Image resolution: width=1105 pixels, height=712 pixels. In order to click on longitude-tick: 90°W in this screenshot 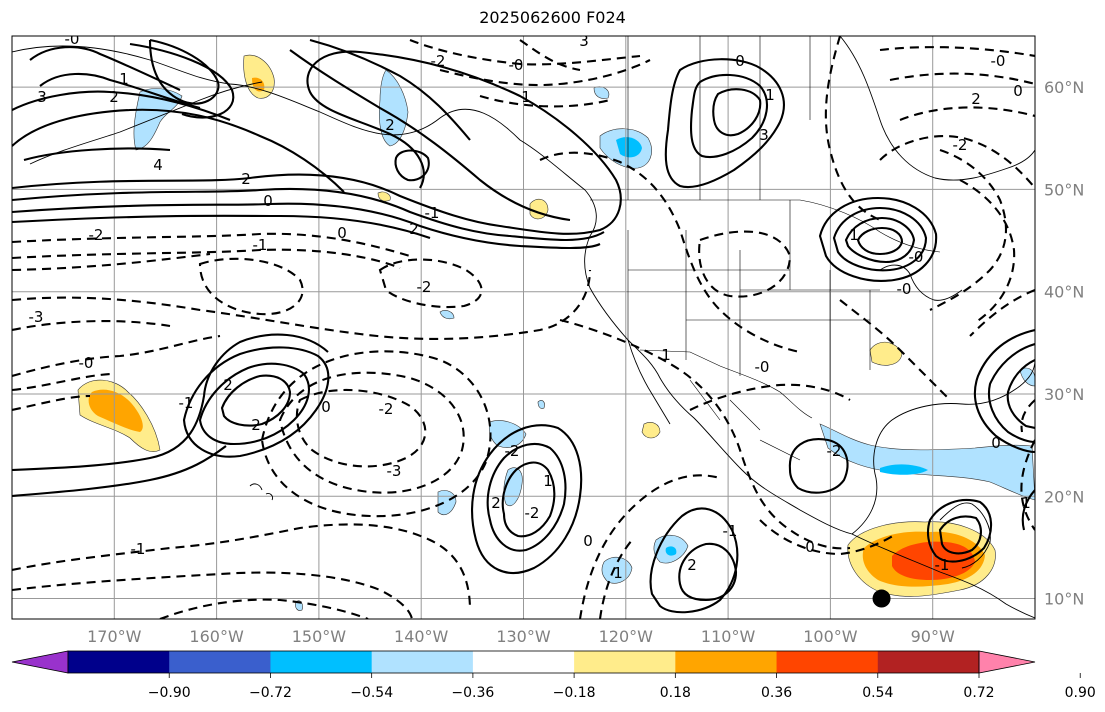, I will do `click(933, 636)`.